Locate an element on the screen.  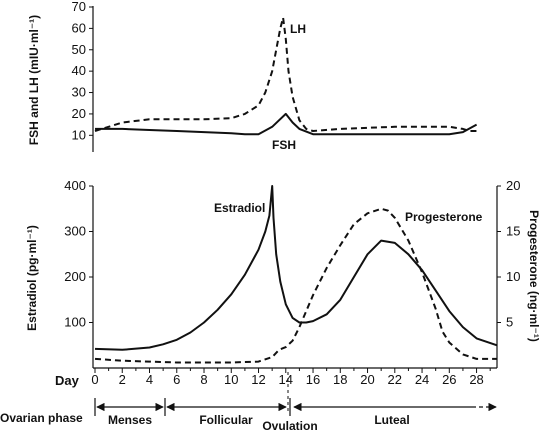
x-tick-label: 28 is located at coordinates (476, 379).